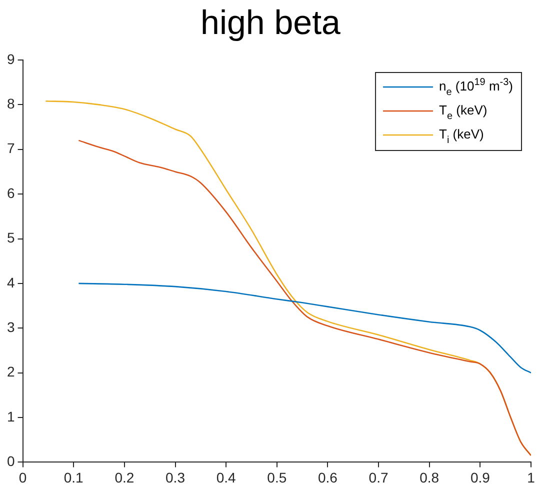  What do you see at coordinates (480, 477) in the screenshot?
I see `x-tick-label: 0.9` at bounding box center [480, 477].